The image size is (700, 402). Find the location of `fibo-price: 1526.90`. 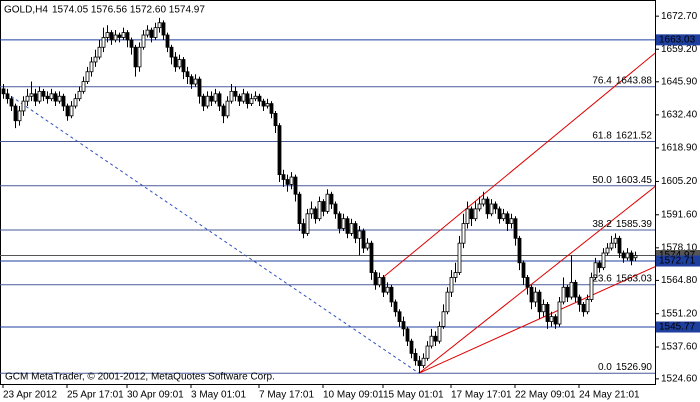

fibo-price: 1526.90 is located at coordinates (634, 367).